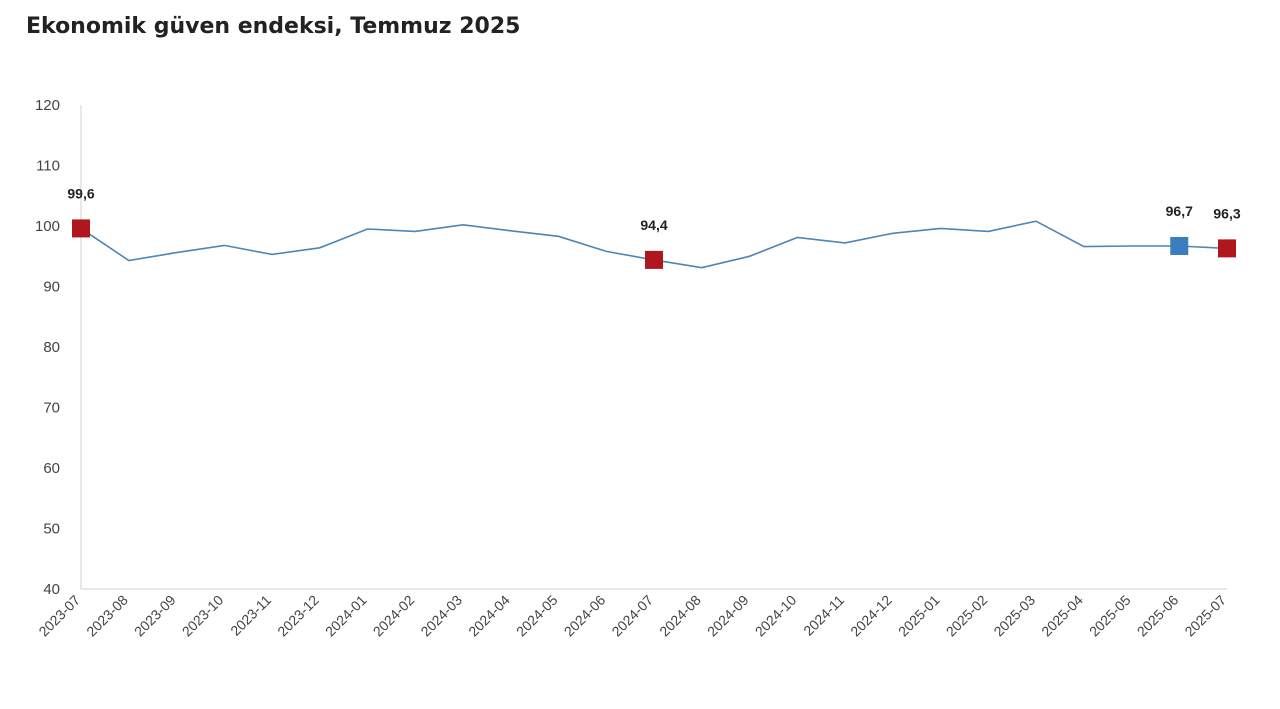 The width and height of the screenshot is (1280, 709). What do you see at coordinates (59, 616) in the screenshot?
I see `x-tick-label: 2023-07` at bounding box center [59, 616].